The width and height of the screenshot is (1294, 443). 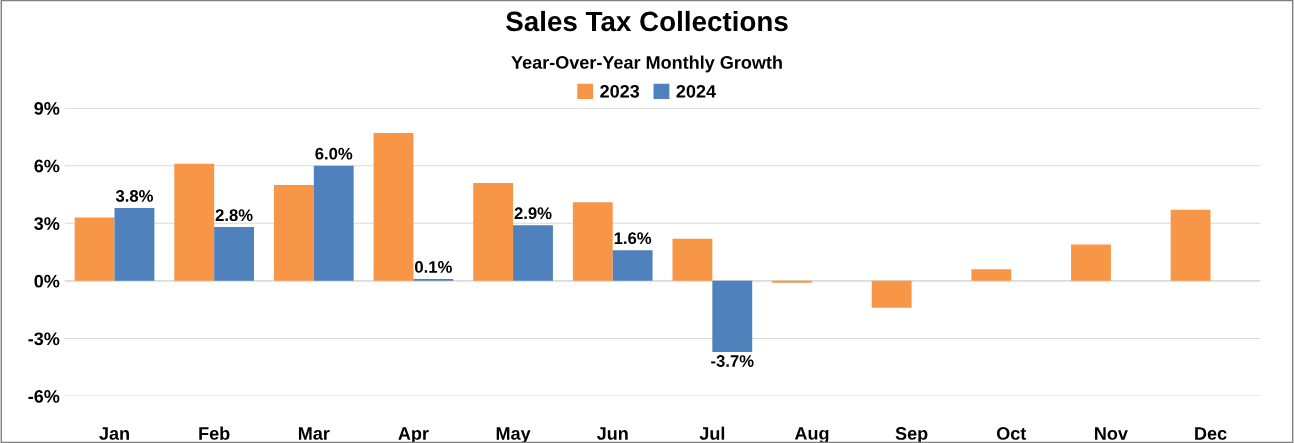 What do you see at coordinates (433, 267) in the screenshot?
I see `data-label: 0.1%` at bounding box center [433, 267].